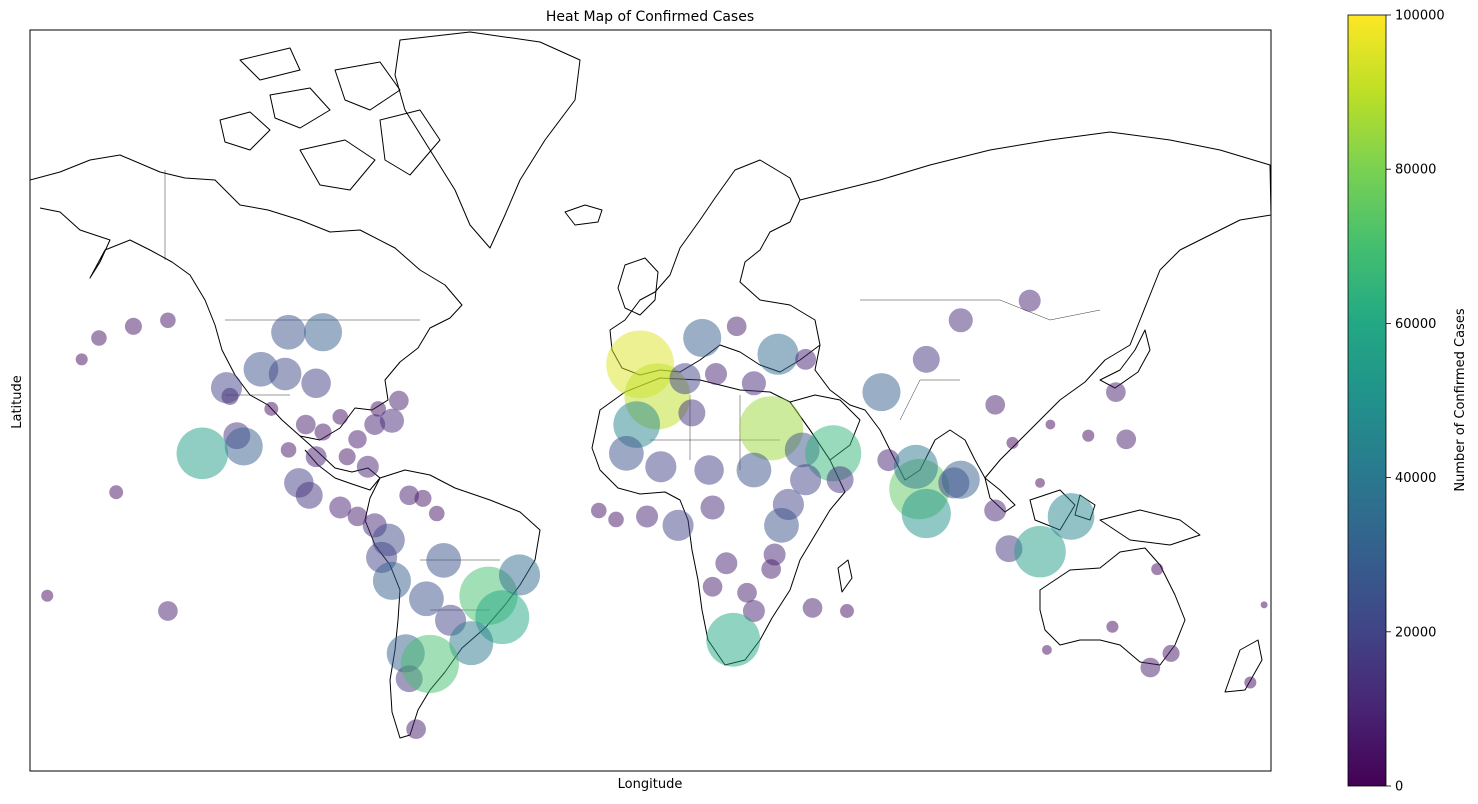 This screenshot has height=804, width=1478. Describe the element at coordinates (845, 576) in the screenshot. I see `coastline-madagascar` at that location.